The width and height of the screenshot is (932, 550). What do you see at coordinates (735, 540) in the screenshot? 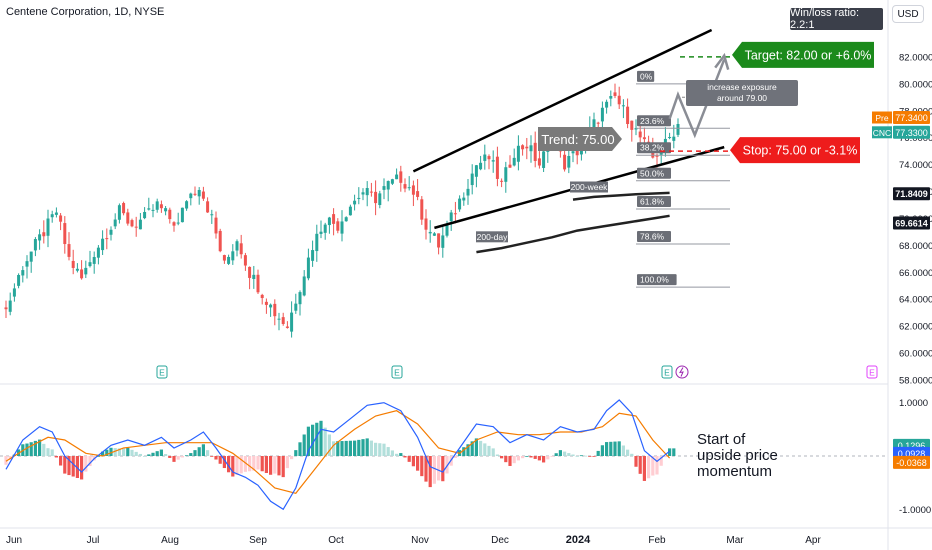
I see `x-tick-label: Mar` at bounding box center [735, 540].